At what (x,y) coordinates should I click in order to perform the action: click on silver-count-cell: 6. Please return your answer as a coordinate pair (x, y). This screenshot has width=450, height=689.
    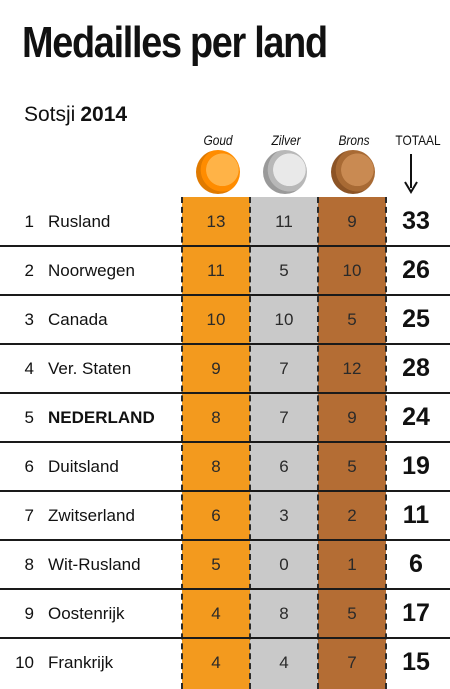
    Looking at the image, I should click on (284, 466).